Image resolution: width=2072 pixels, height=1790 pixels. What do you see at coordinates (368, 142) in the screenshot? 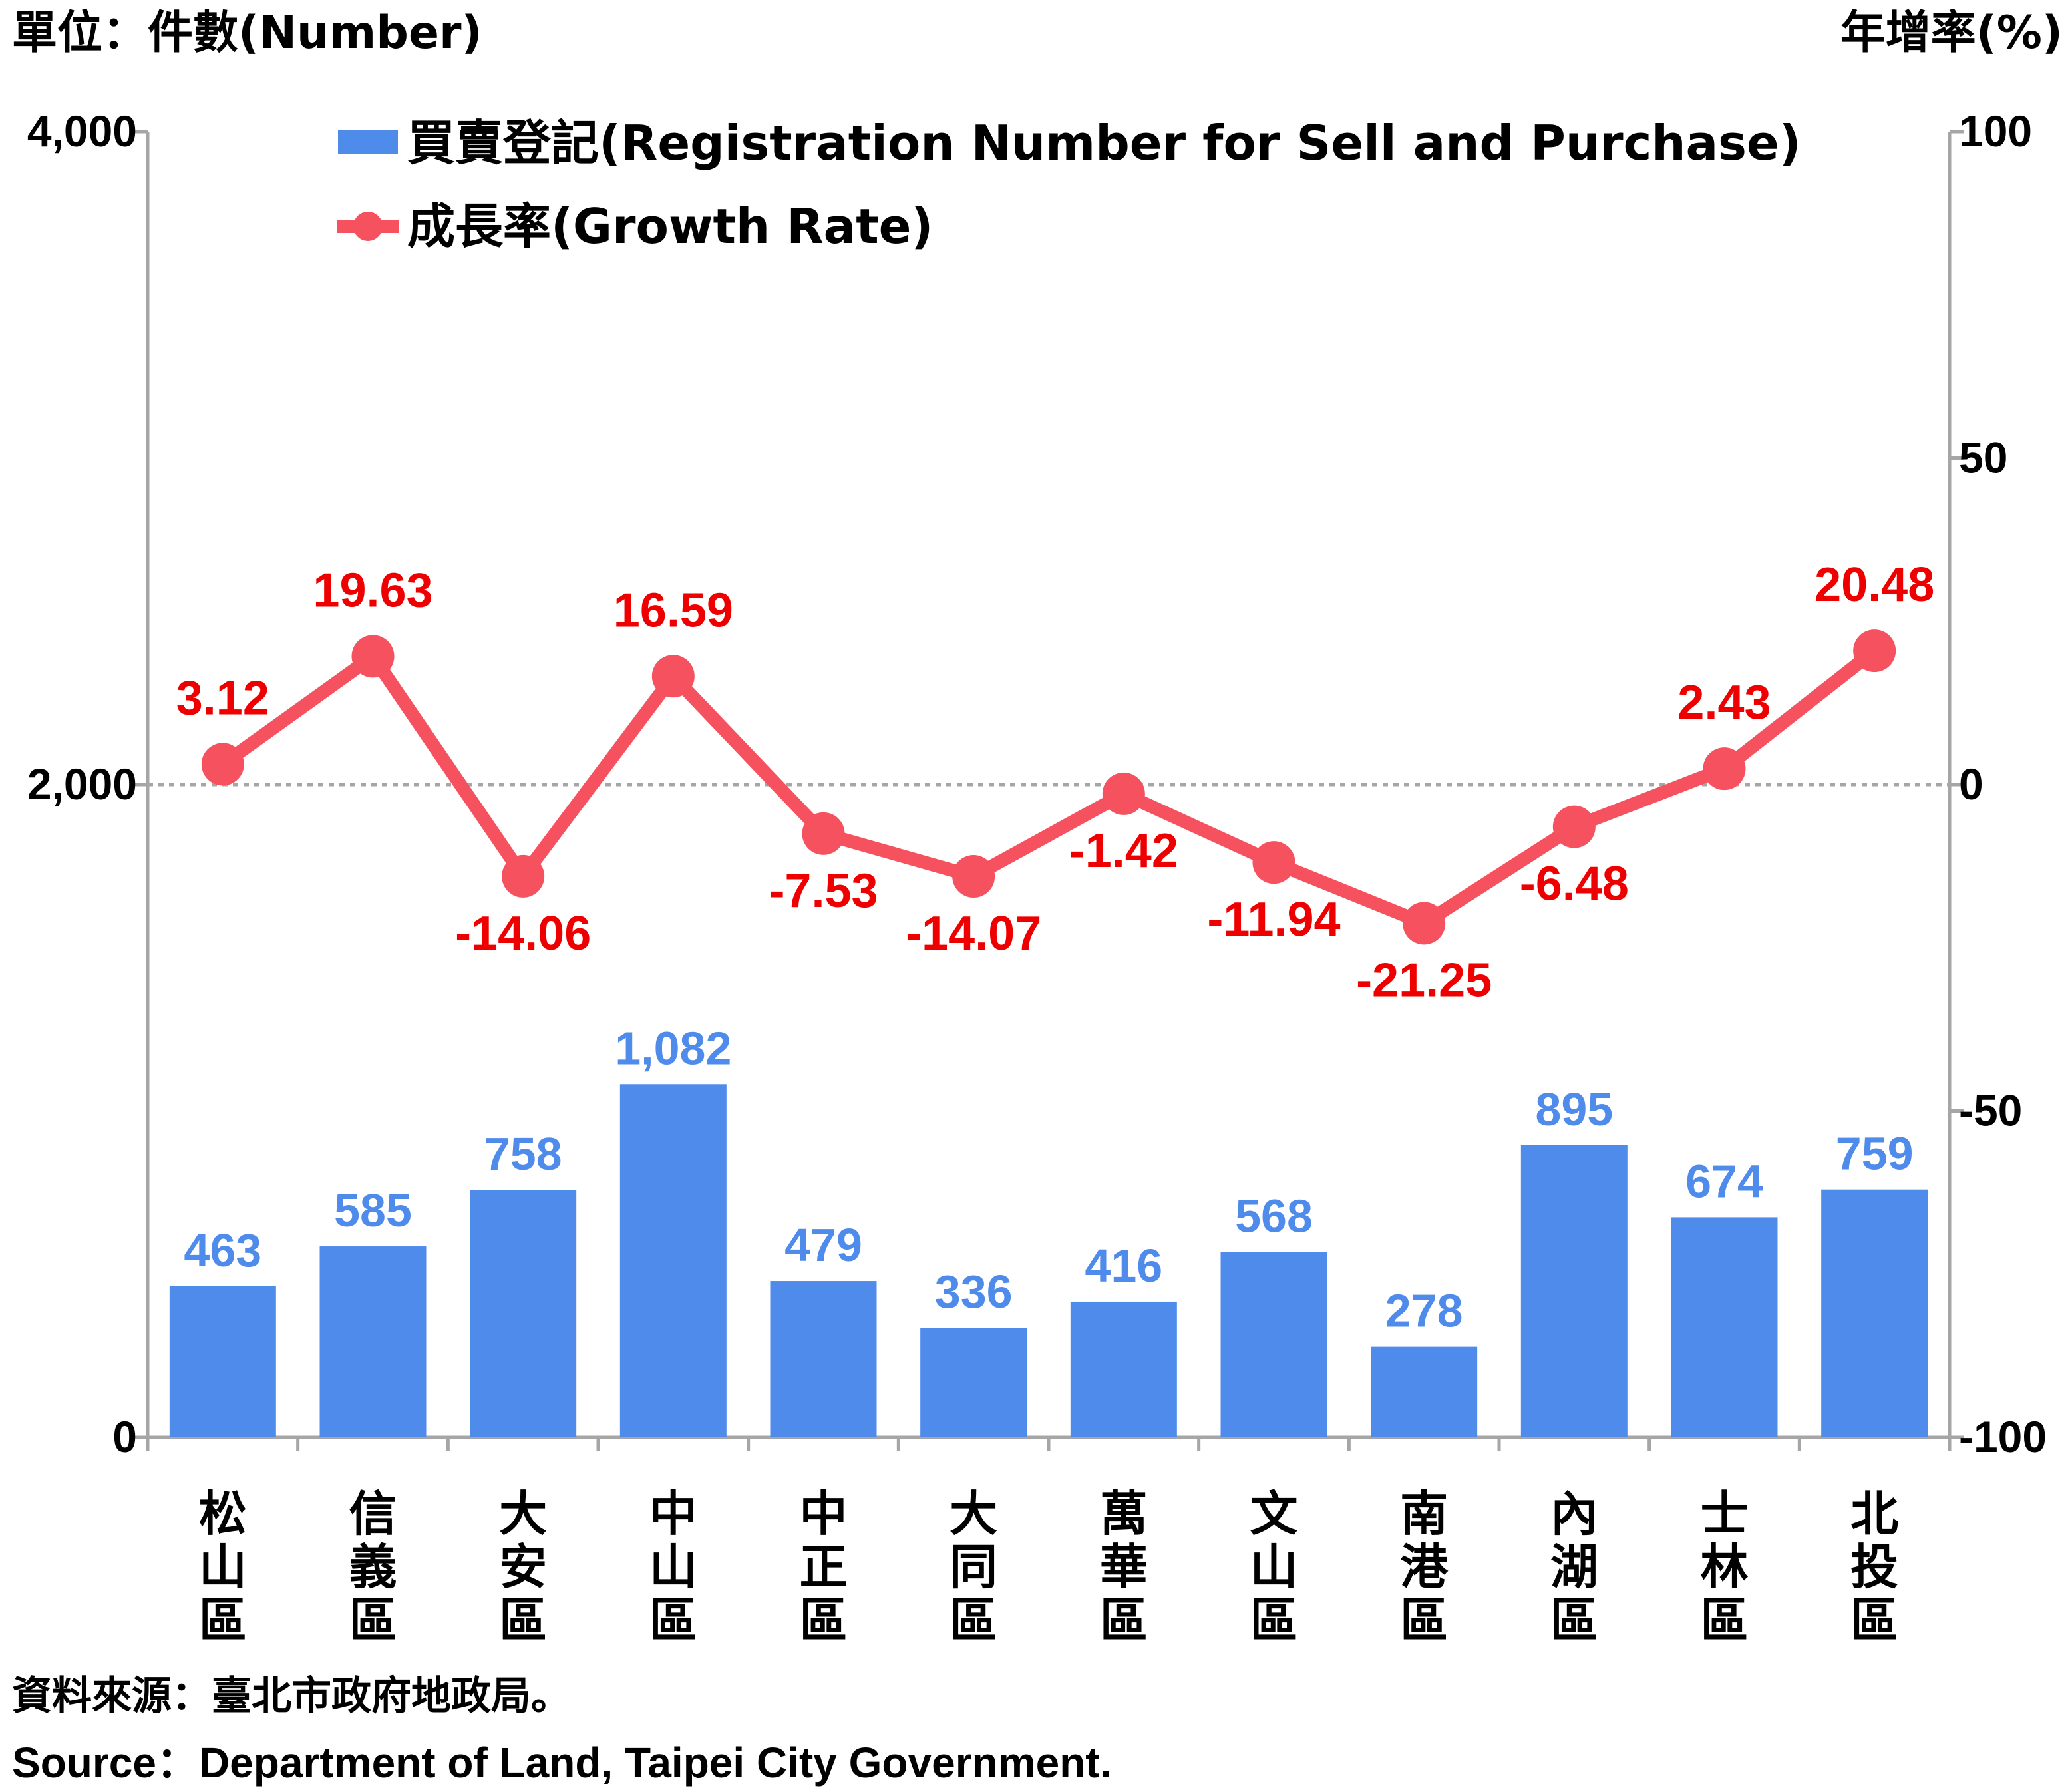
I see `legend-bar-swatch` at bounding box center [368, 142].